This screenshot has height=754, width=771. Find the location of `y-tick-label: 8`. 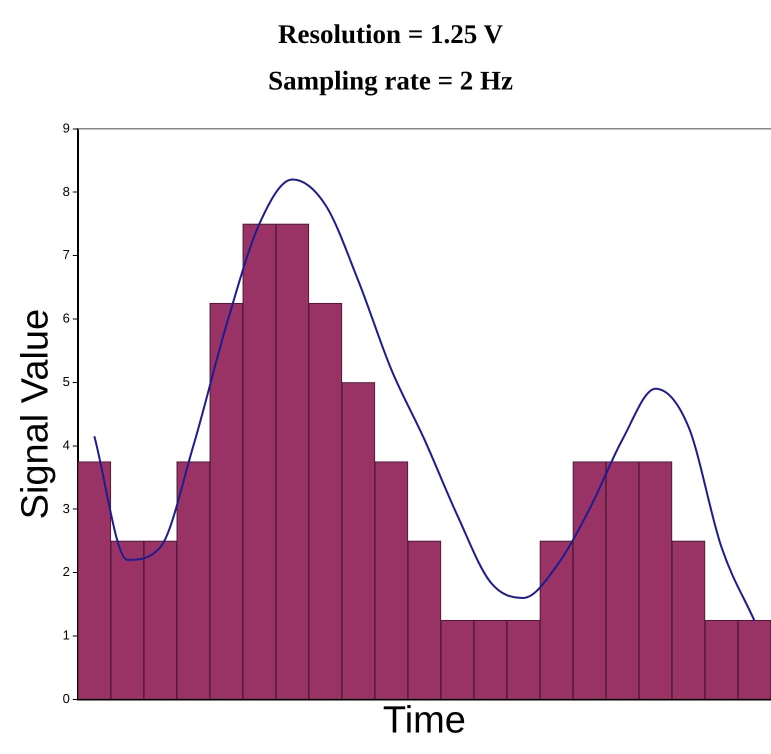

y-tick-label: 8 is located at coordinates (66, 191).